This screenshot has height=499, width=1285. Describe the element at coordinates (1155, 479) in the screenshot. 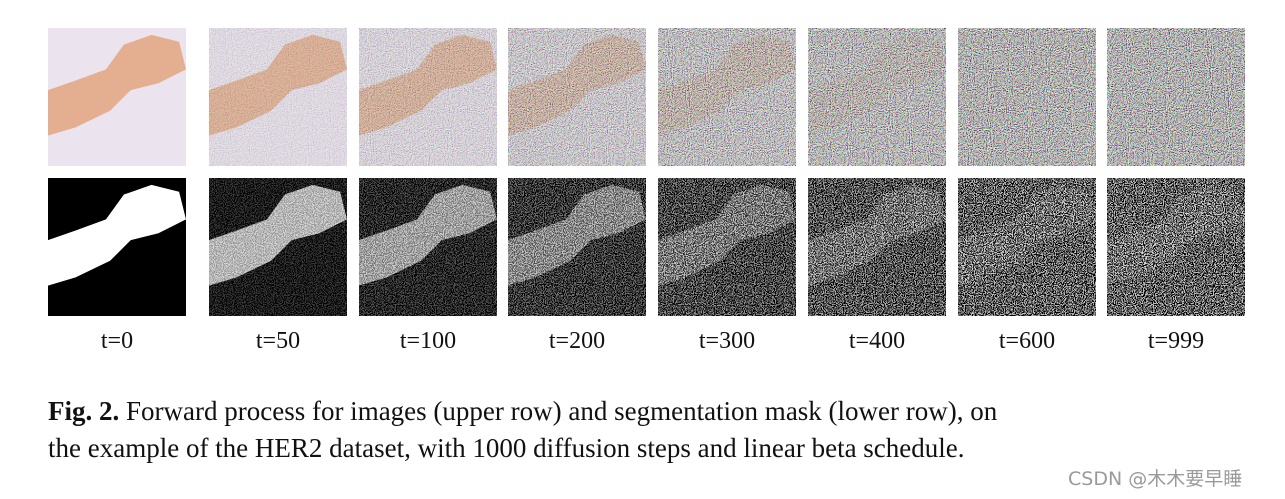

I see `watermark: CSDN @木木要早睡` at that location.